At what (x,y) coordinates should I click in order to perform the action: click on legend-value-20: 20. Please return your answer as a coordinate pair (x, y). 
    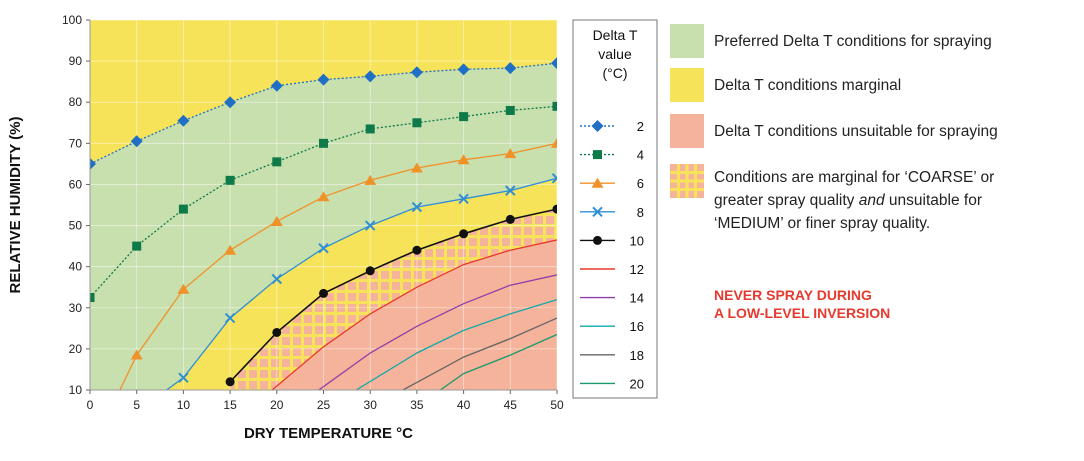
    Looking at the image, I should click on (637, 383).